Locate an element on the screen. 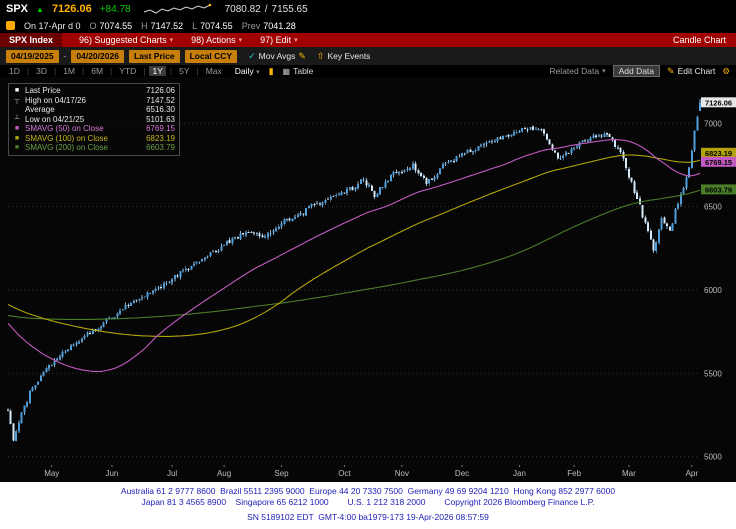  tab-period-ytd: YTD is located at coordinates (128, 71).